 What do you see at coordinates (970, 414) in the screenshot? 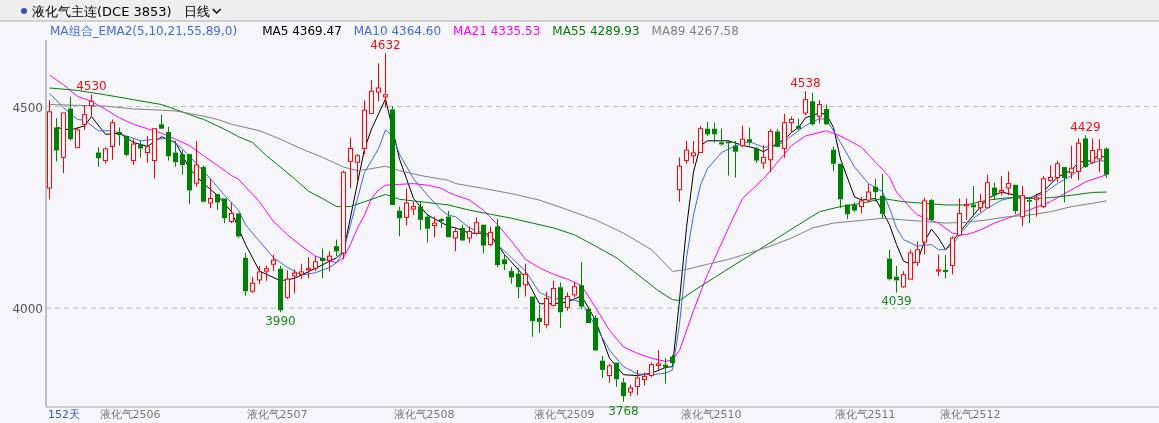
I see `text: 液化气2512` at bounding box center [970, 414].